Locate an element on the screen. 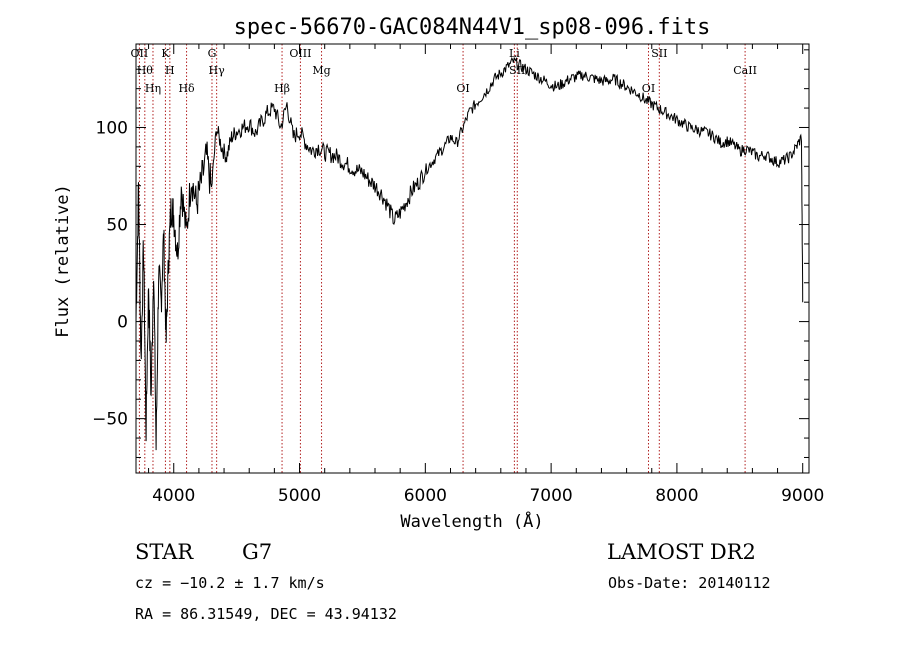  spectral-line-label: SII is located at coordinates (659, 53).